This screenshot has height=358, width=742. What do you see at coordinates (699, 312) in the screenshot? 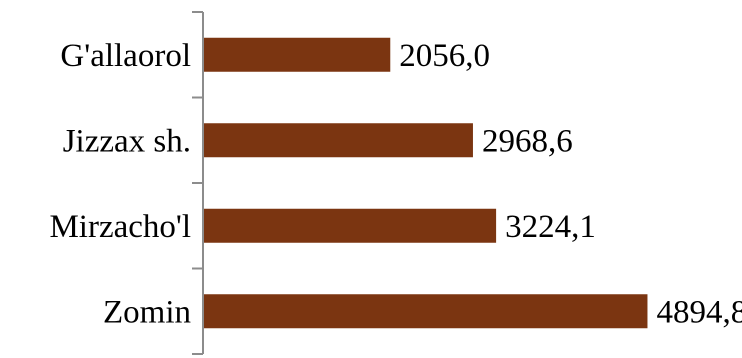
I see `data-label: 4894,8` at bounding box center [699, 312].